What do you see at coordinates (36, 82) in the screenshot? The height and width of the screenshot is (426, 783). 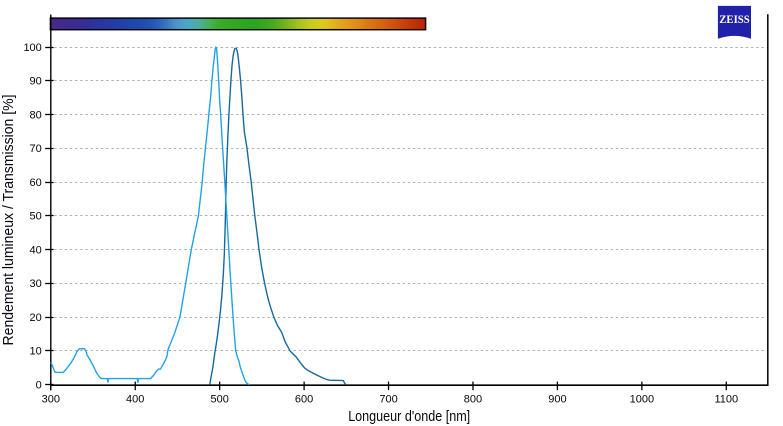 I see `svg-text: 90` at bounding box center [36, 82].